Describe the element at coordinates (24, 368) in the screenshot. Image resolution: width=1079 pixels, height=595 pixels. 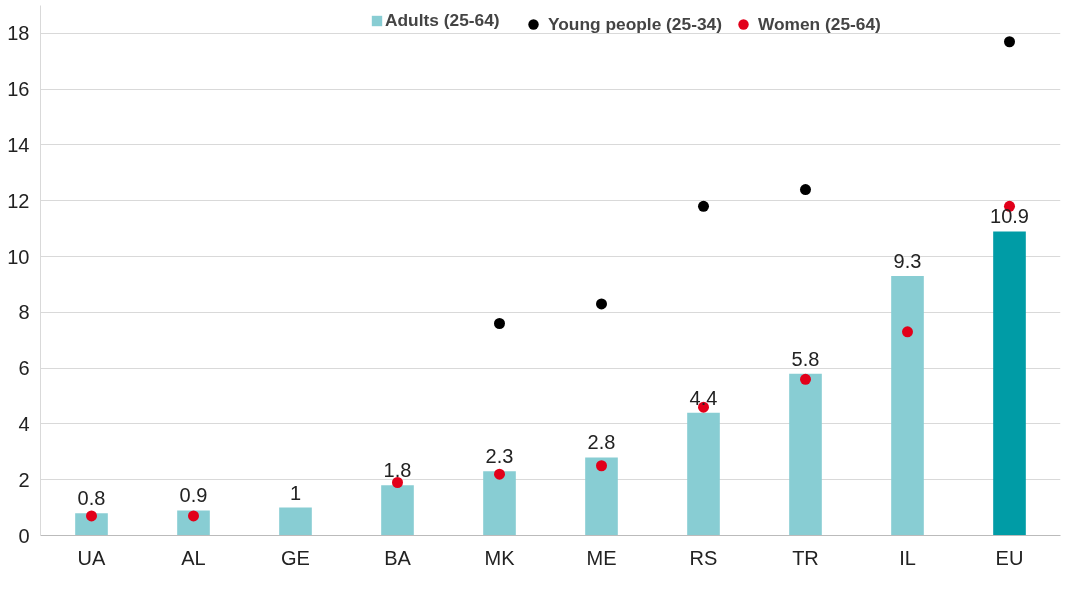
I see `y-tick-label: 6` at that location.